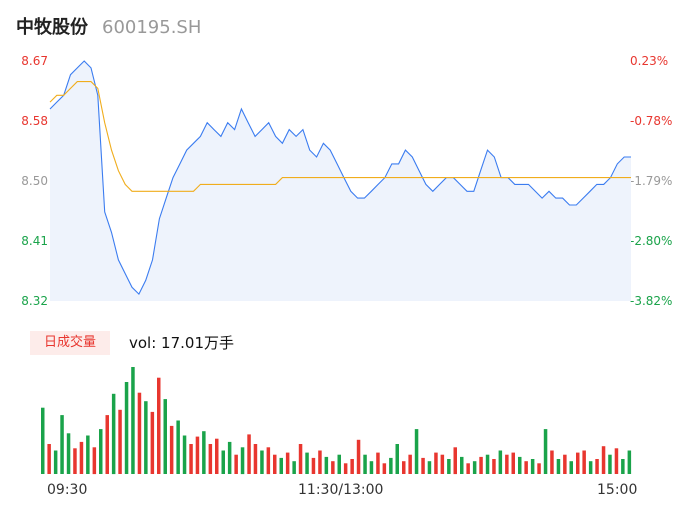  I want to click on volume-tab: 日成交量, so click(70, 343).